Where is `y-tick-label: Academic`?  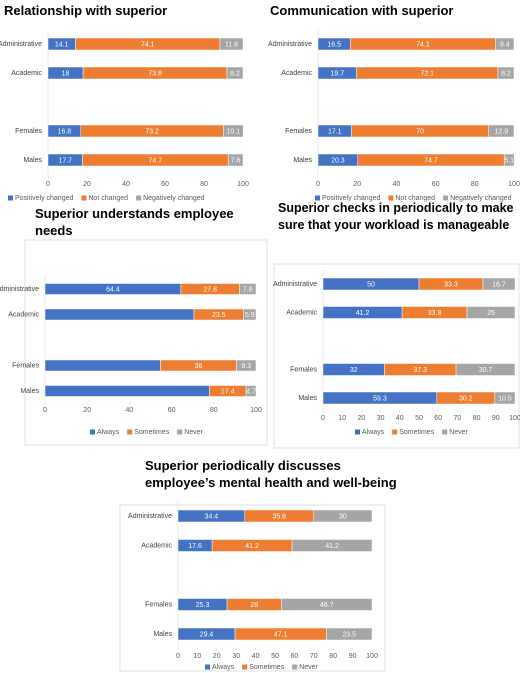 y-tick-label: Academic is located at coordinates (301, 312).